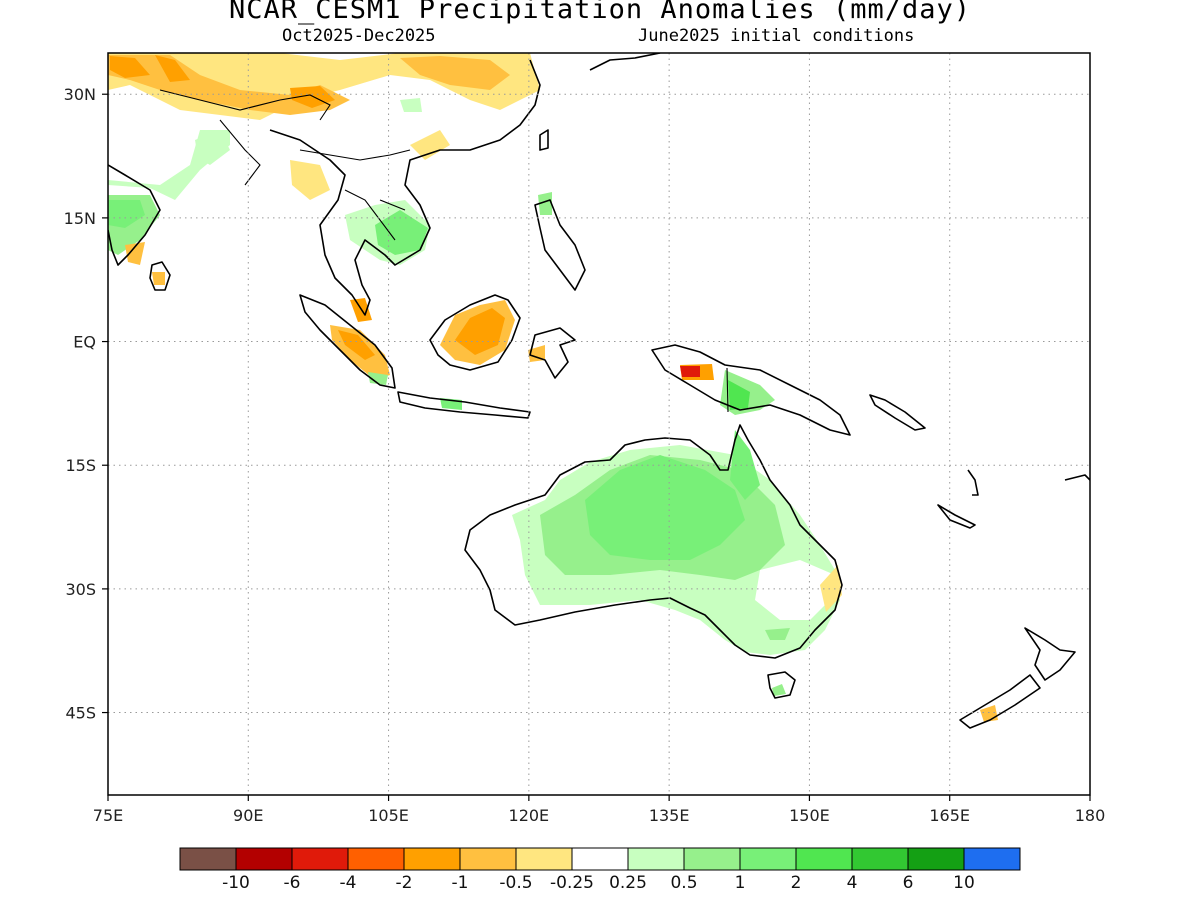 The height and width of the screenshot is (900, 1200). Describe the element at coordinates (80, 713) in the screenshot. I see `y-tick-label: 45S` at that location.